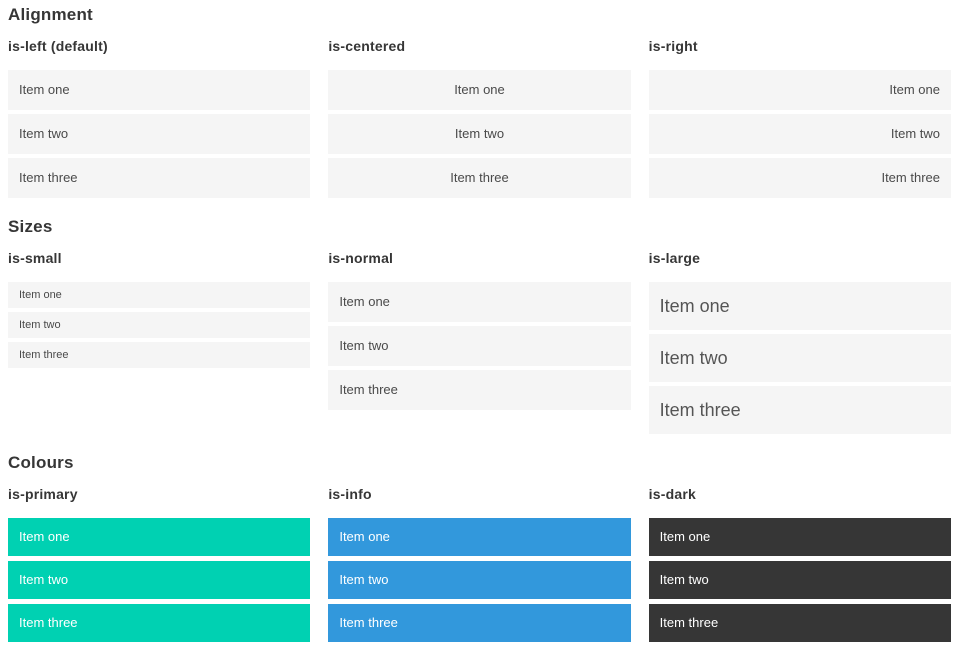  I want to click on block-list-is-primary: Item one Item two Item three, so click(159, 580).